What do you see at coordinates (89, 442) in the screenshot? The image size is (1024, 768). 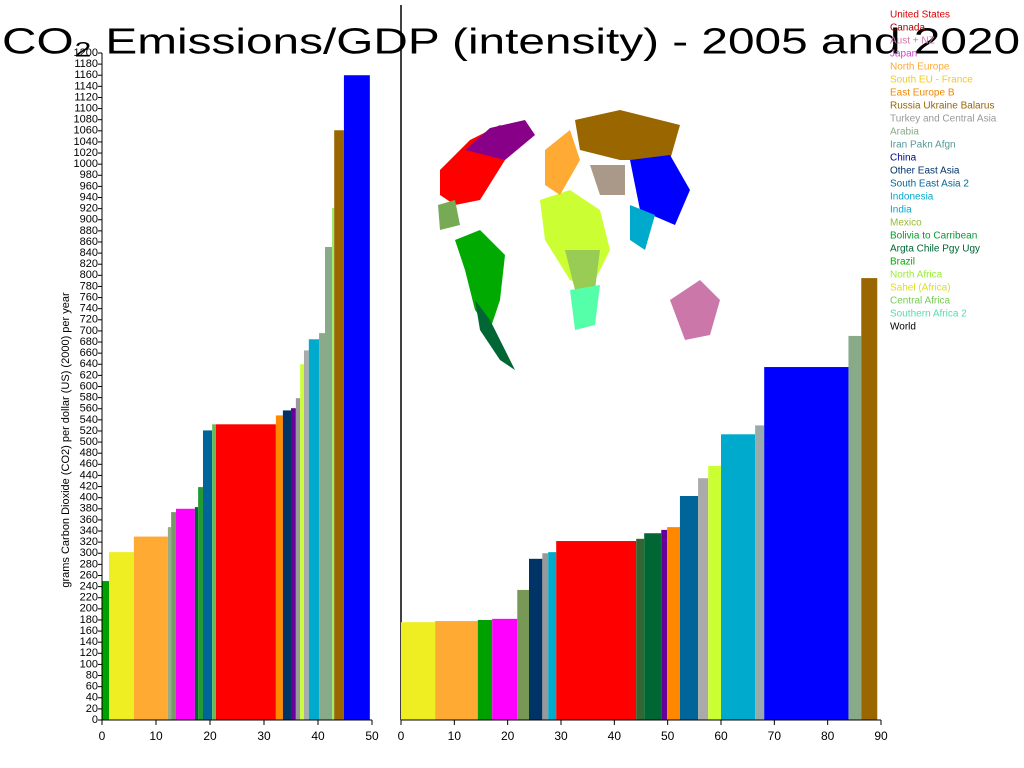 I see `y-tick-label: 500` at bounding box center [89, 442].